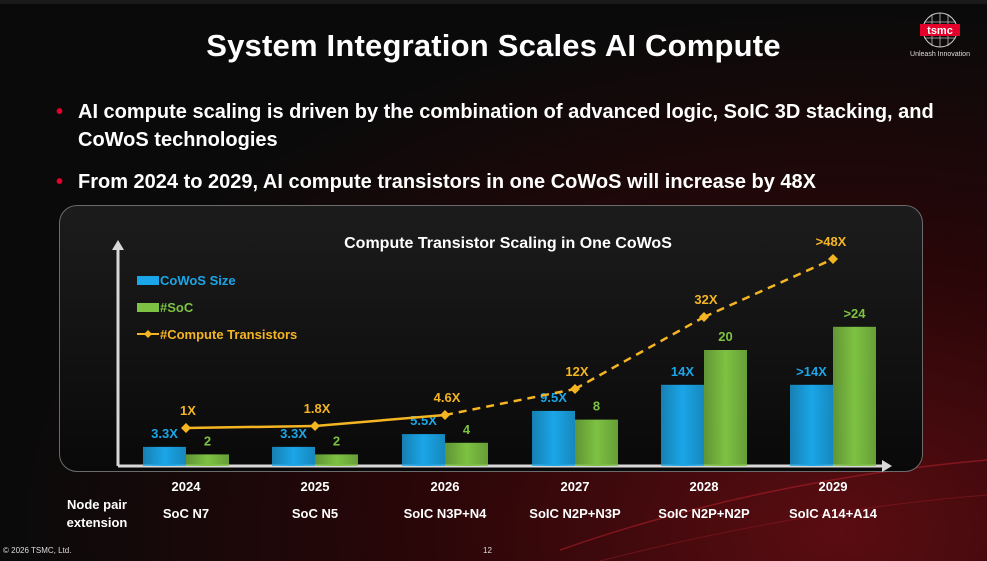 This screenshot has width=987, height=561. What do you see at coordinates (725, 336) in the screenshot?
I see `bar-data-label: 20` at bounding box center [725, 336].